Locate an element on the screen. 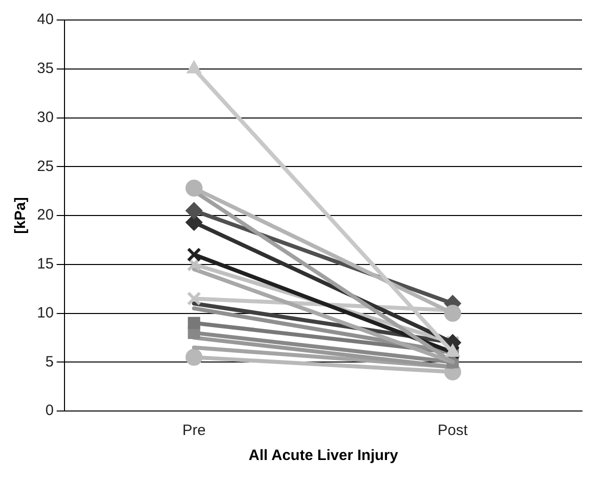  y-tick-label: 20 is located at coordinates (45, 215).